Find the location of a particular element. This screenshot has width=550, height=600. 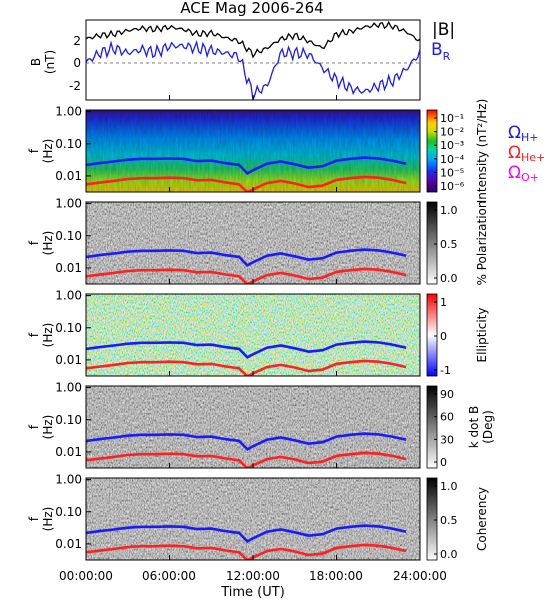

b-yunit: (nT) is located at coordinates (50, 62).